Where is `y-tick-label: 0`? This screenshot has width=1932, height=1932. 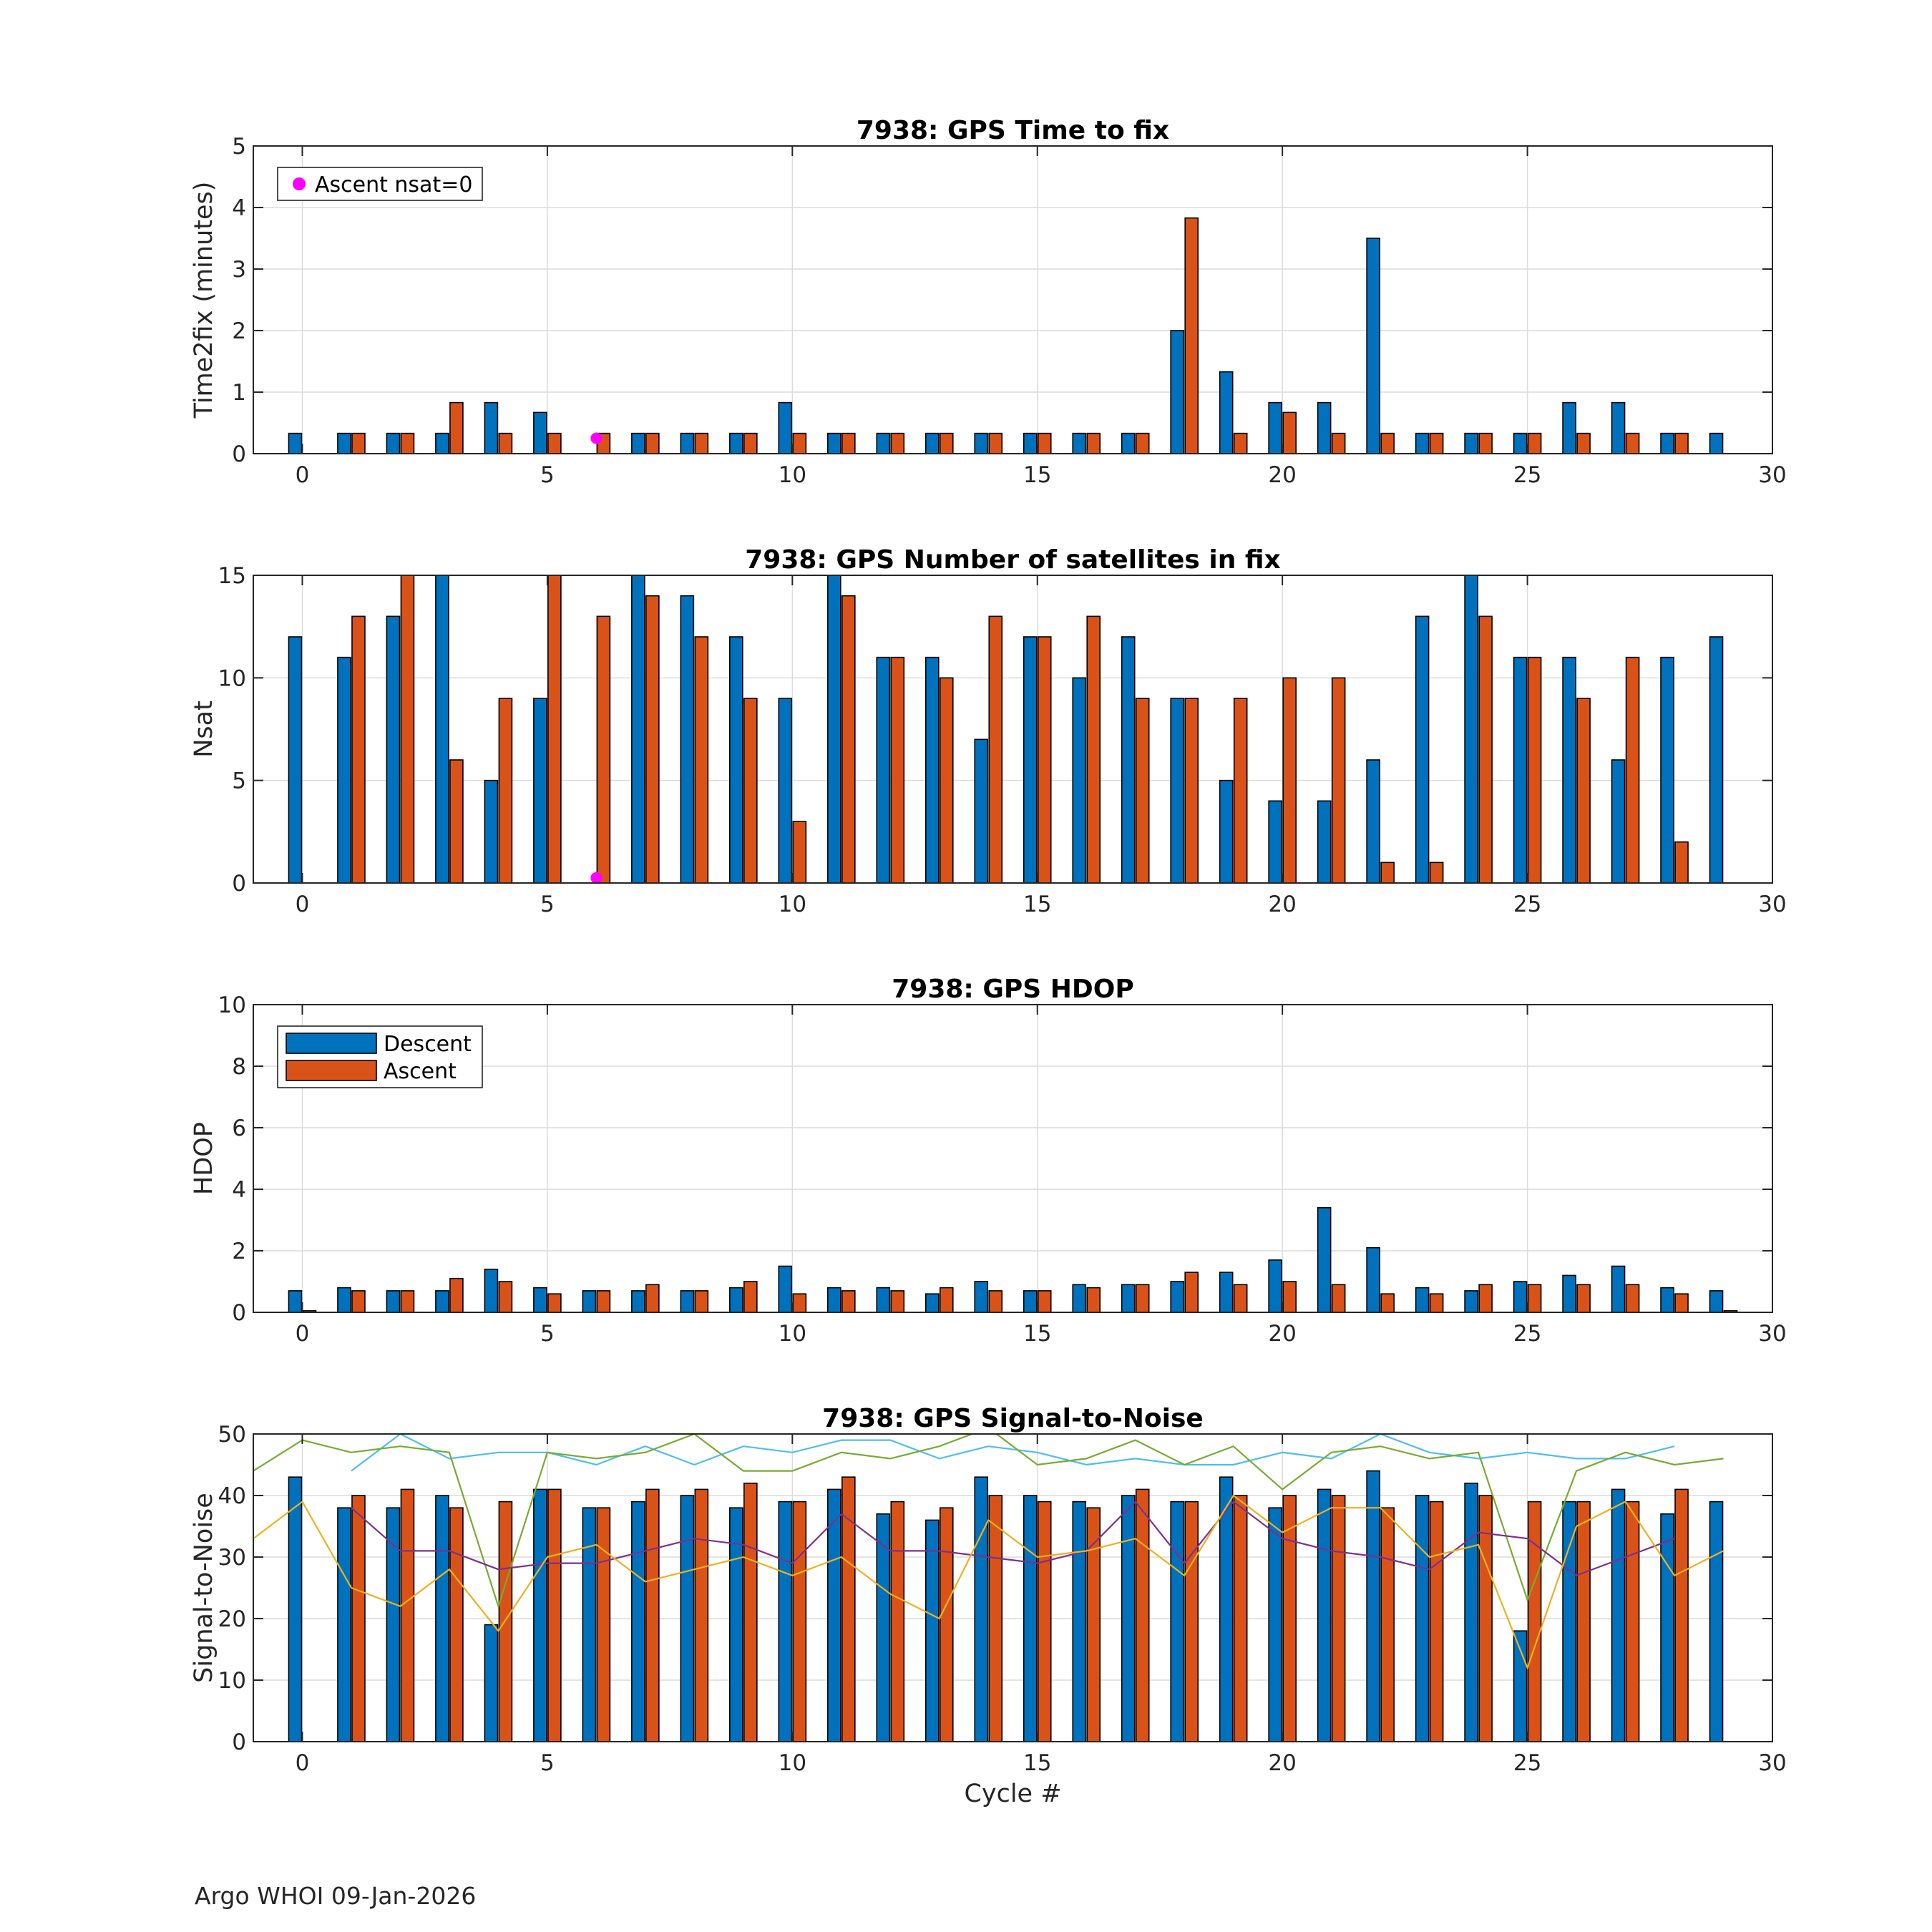 y-tick-label: 0 is located at coordinates (239, 884).